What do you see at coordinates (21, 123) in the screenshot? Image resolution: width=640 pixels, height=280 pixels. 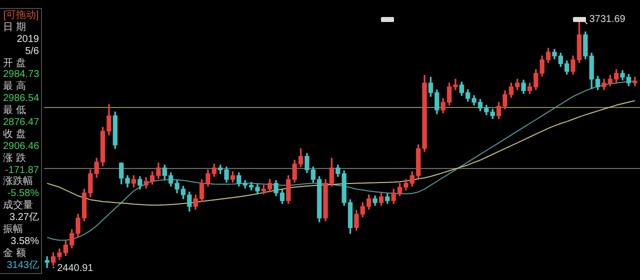 I see `text: 2876.47` at bounding box center [21, 123].